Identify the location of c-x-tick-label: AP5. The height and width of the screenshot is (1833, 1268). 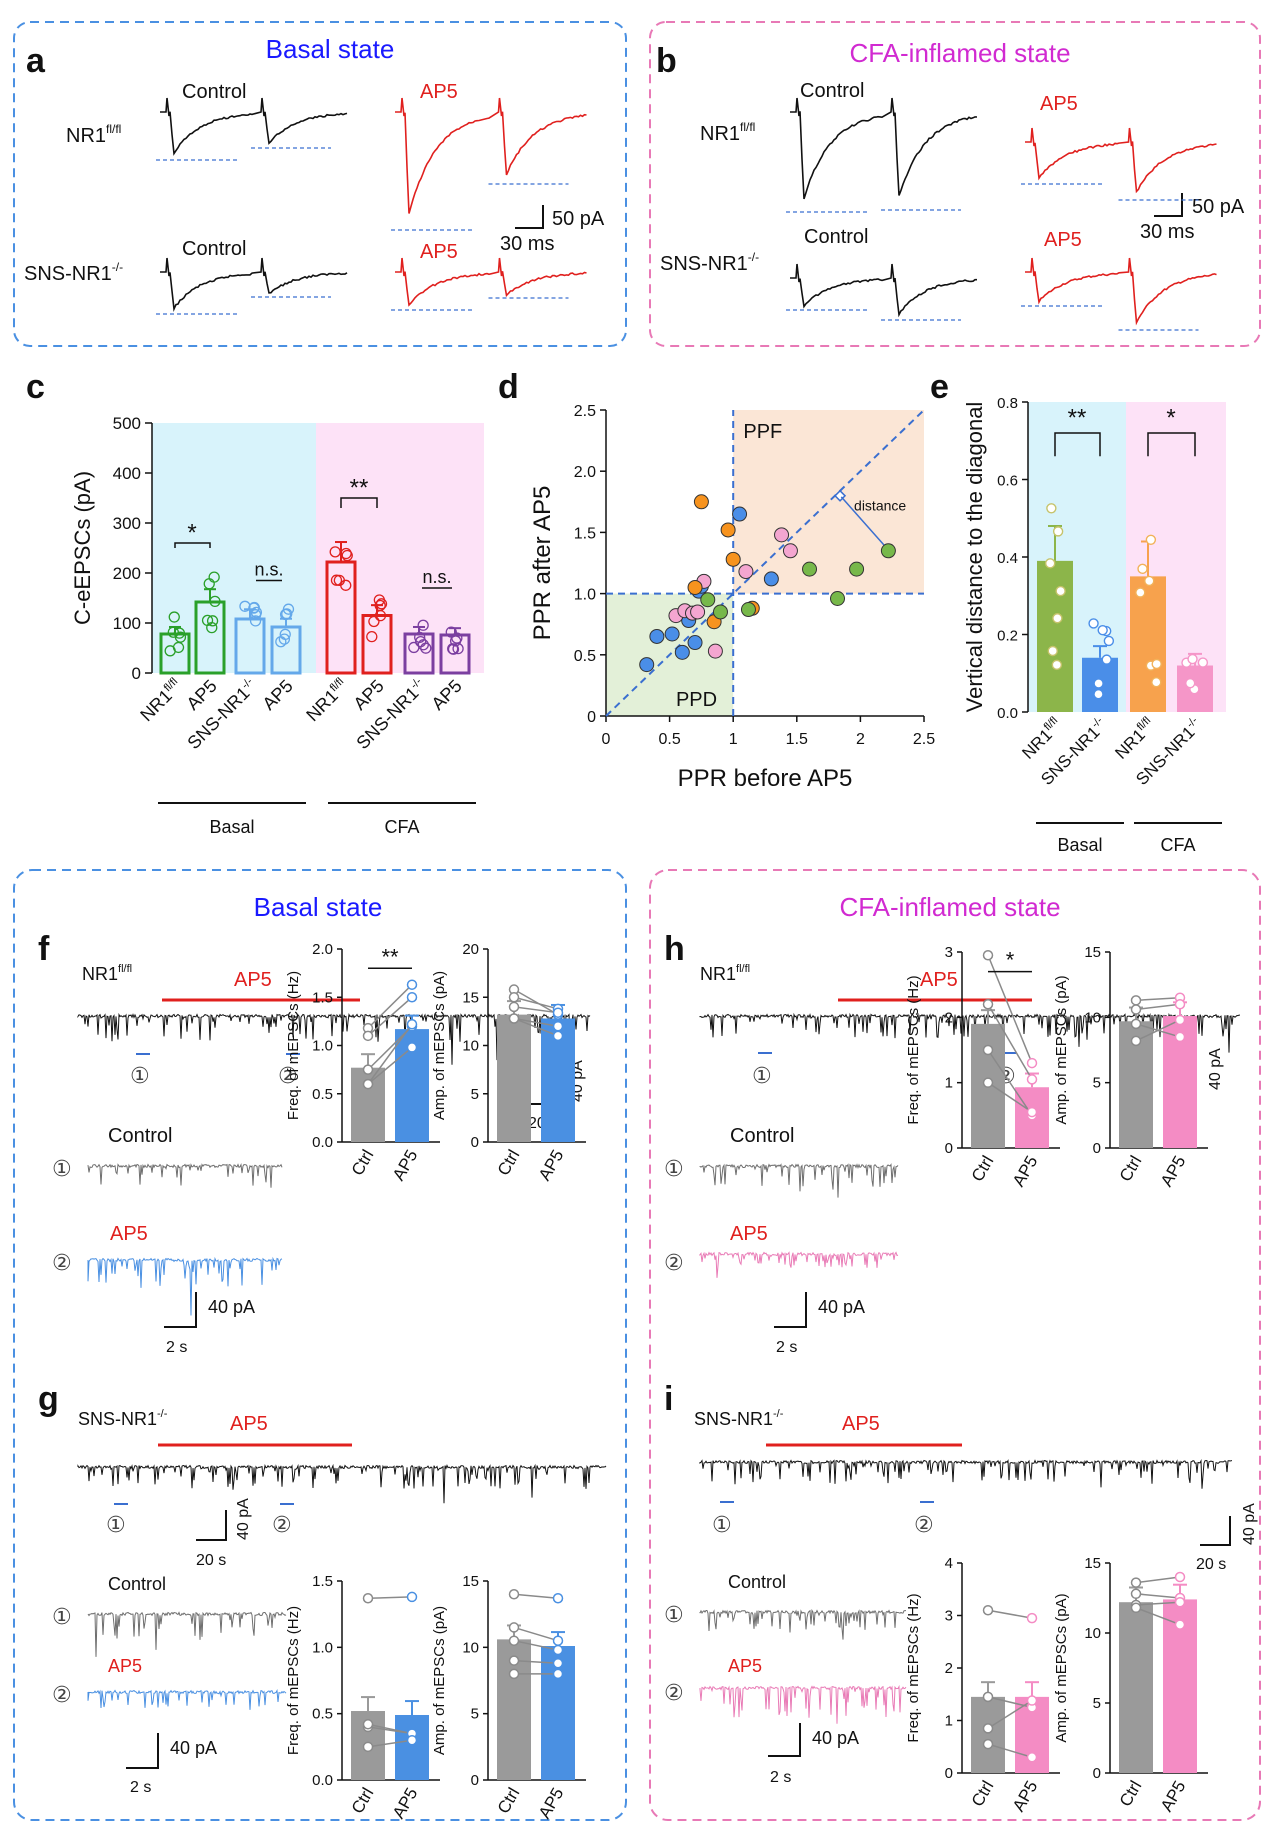
(447, 695).